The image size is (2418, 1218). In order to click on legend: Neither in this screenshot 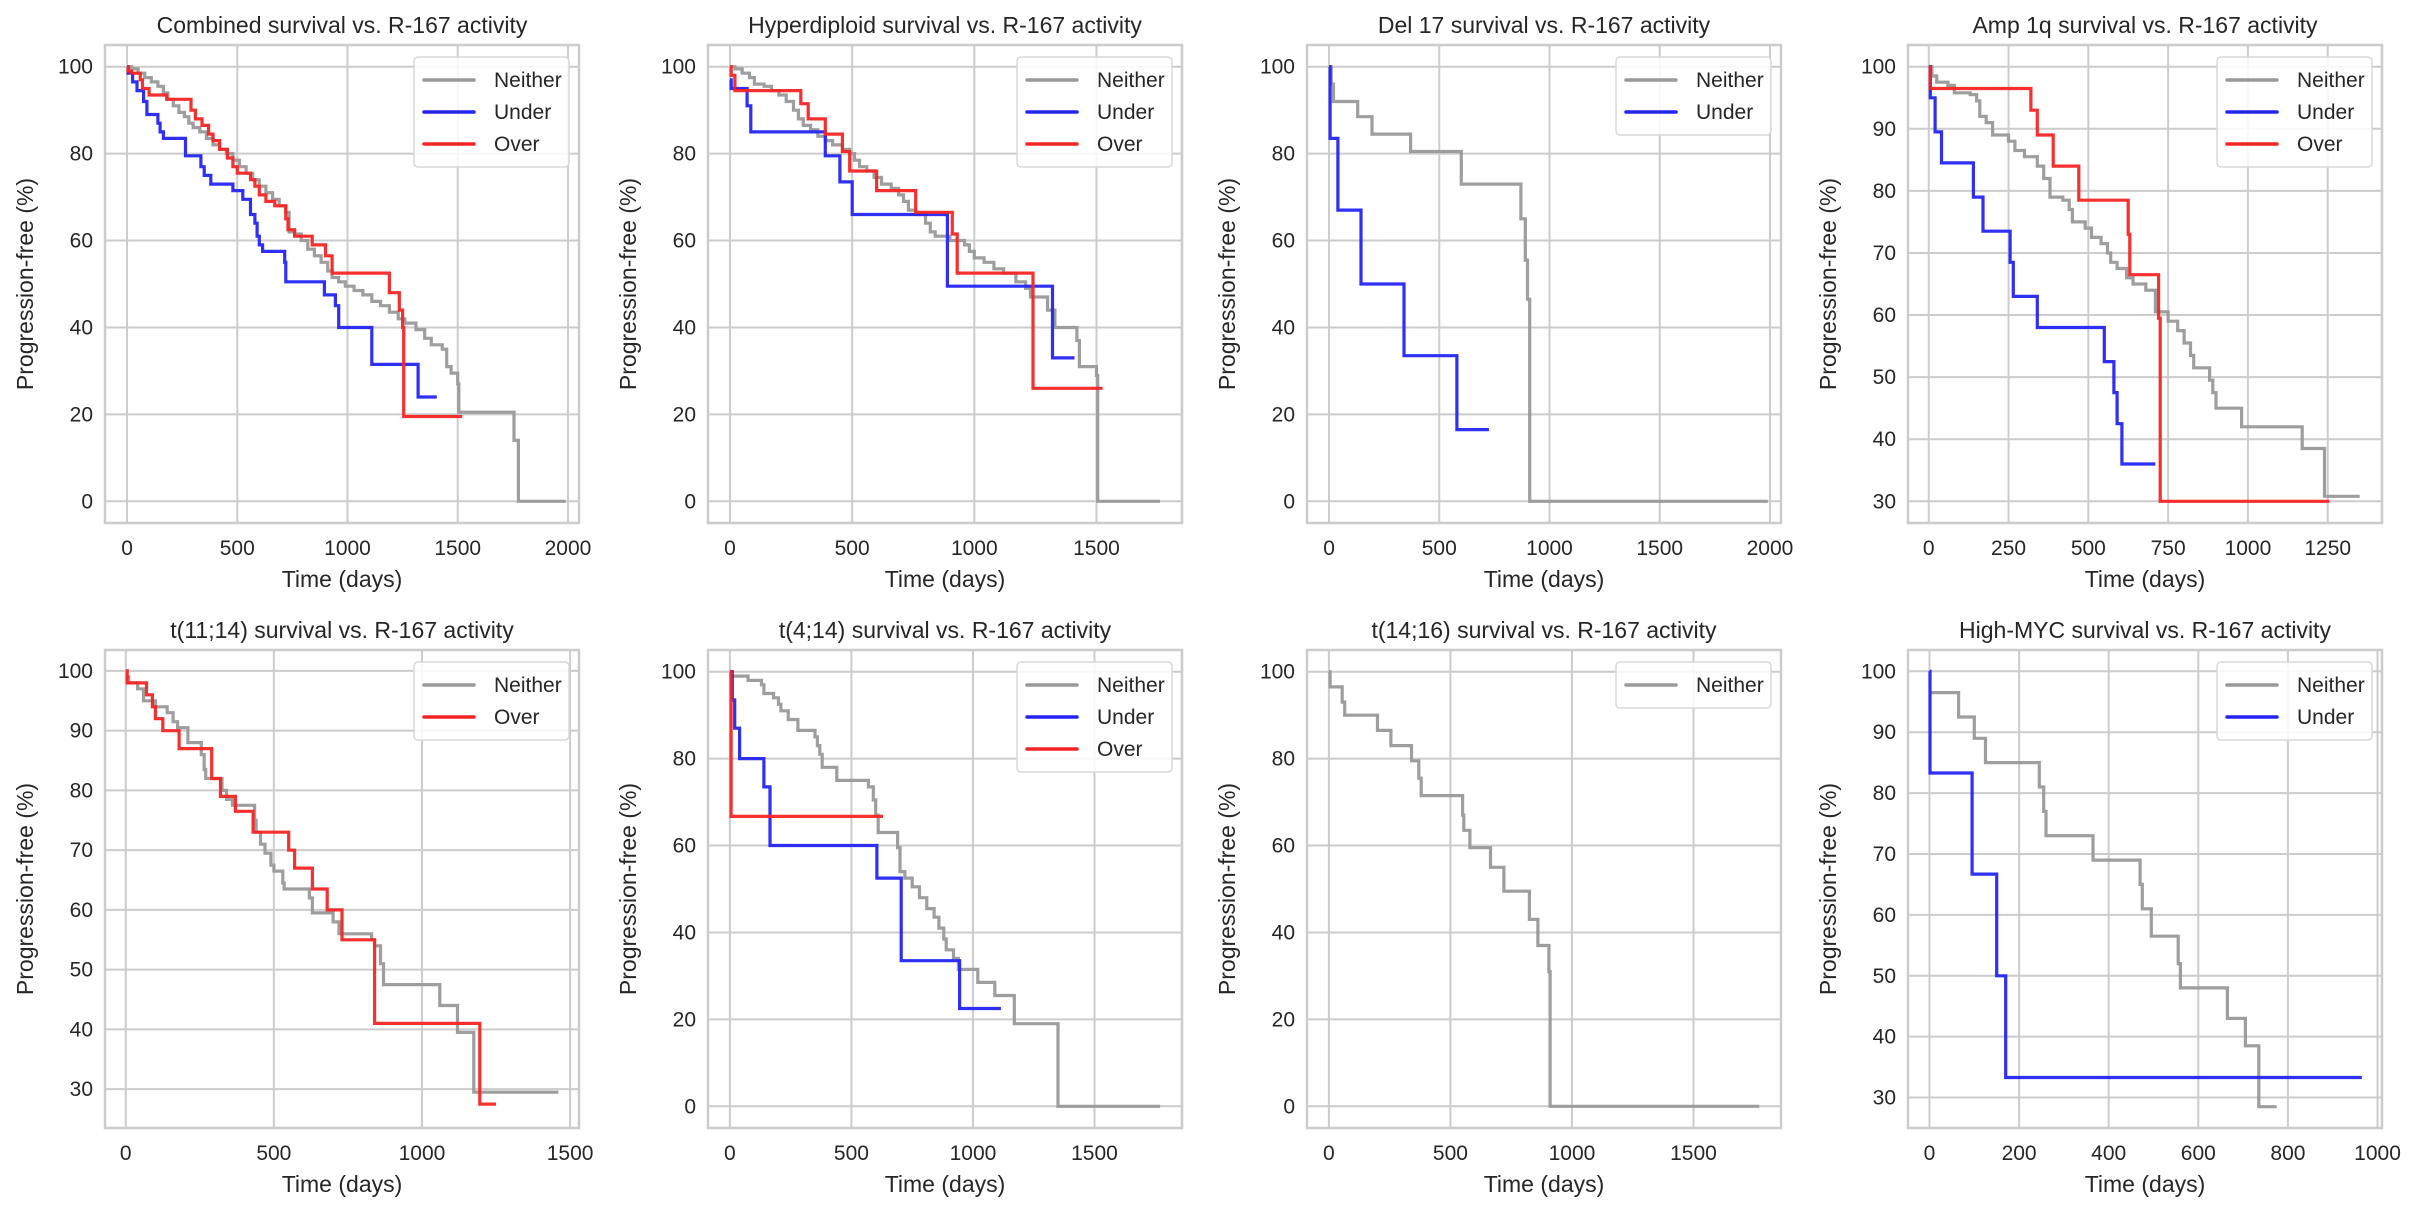, I will do `click(1693, 685)`.